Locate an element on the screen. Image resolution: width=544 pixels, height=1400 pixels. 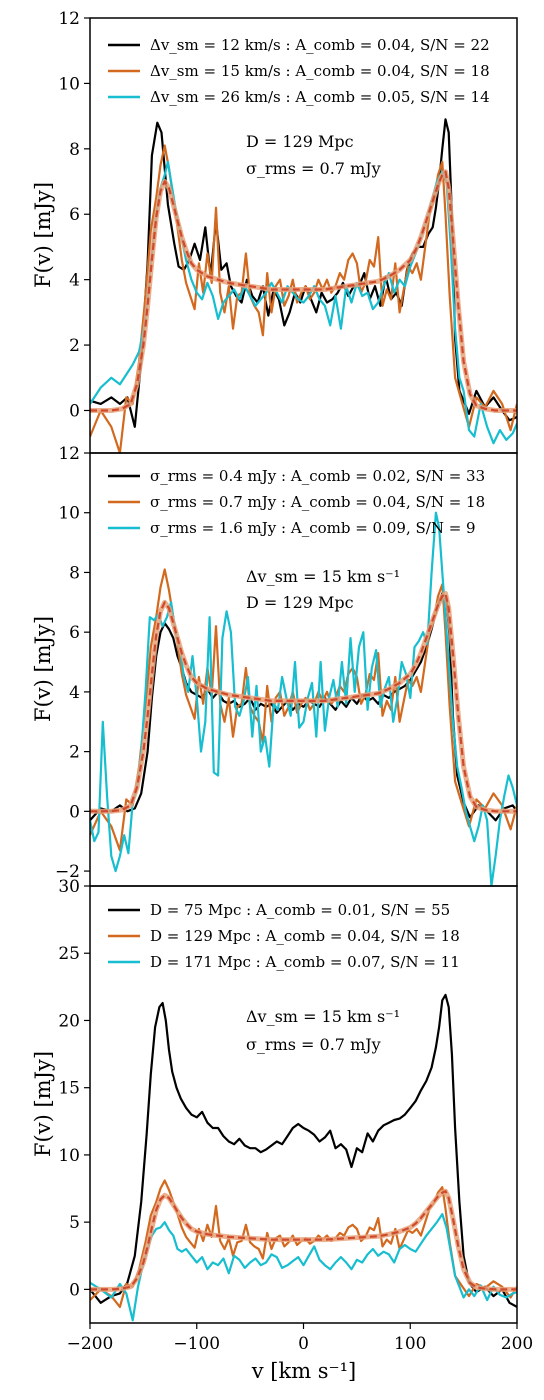
y-tick-label: 5 is located at coordinates (74, 1223).